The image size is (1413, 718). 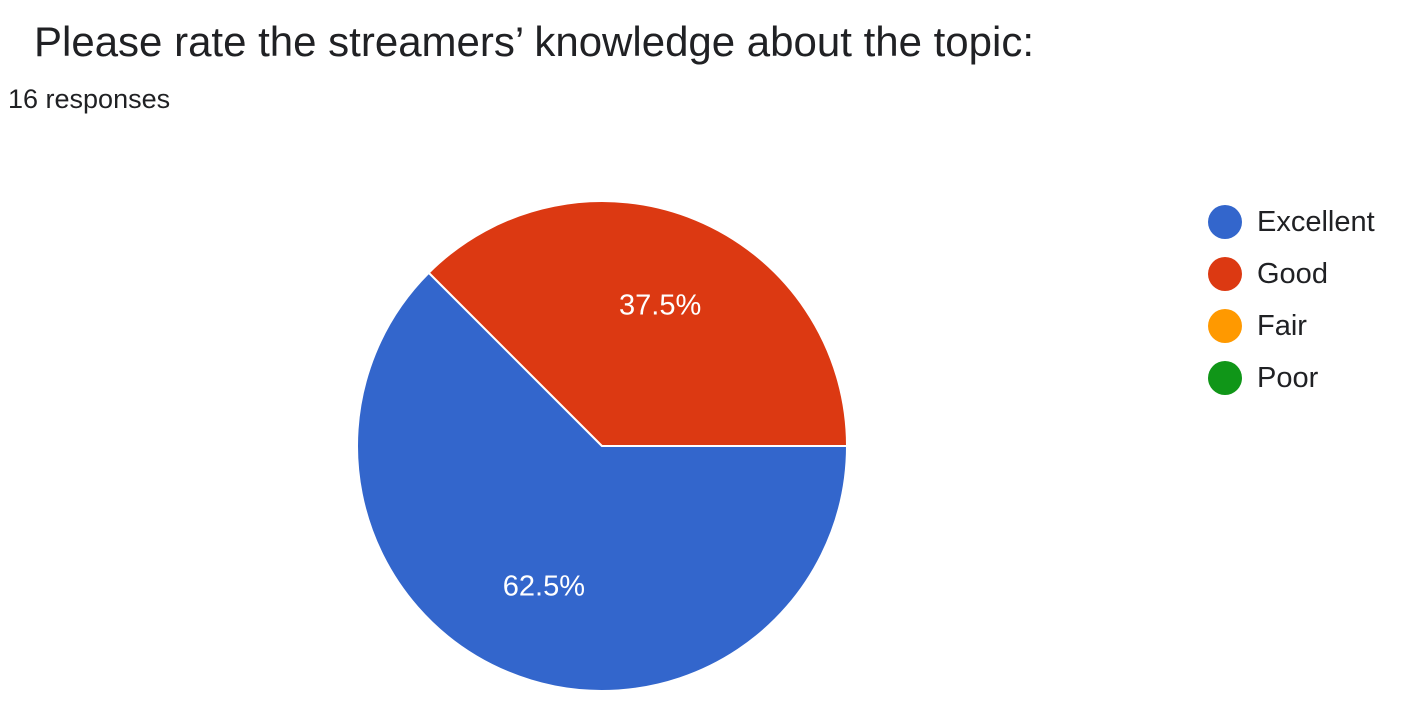 I want to click on legend-item-excellent: Excellent, so click(x=1291, y=222).